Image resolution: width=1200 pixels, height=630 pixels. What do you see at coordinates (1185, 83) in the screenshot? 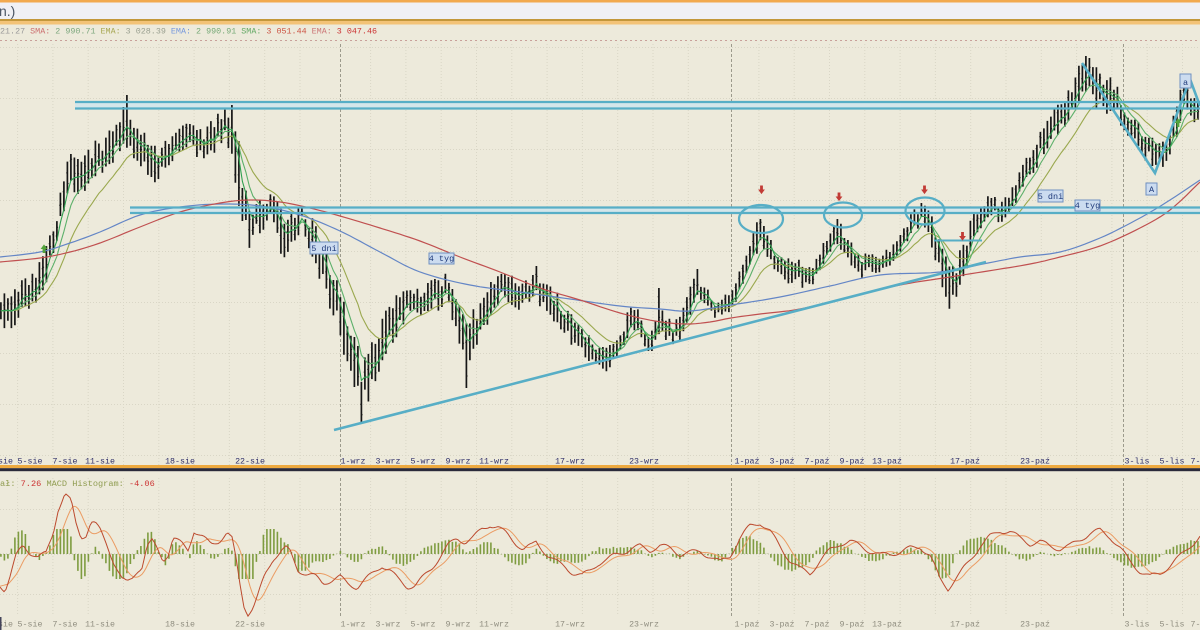
I see `svg-text: a` at bounding box center [1185, 83].